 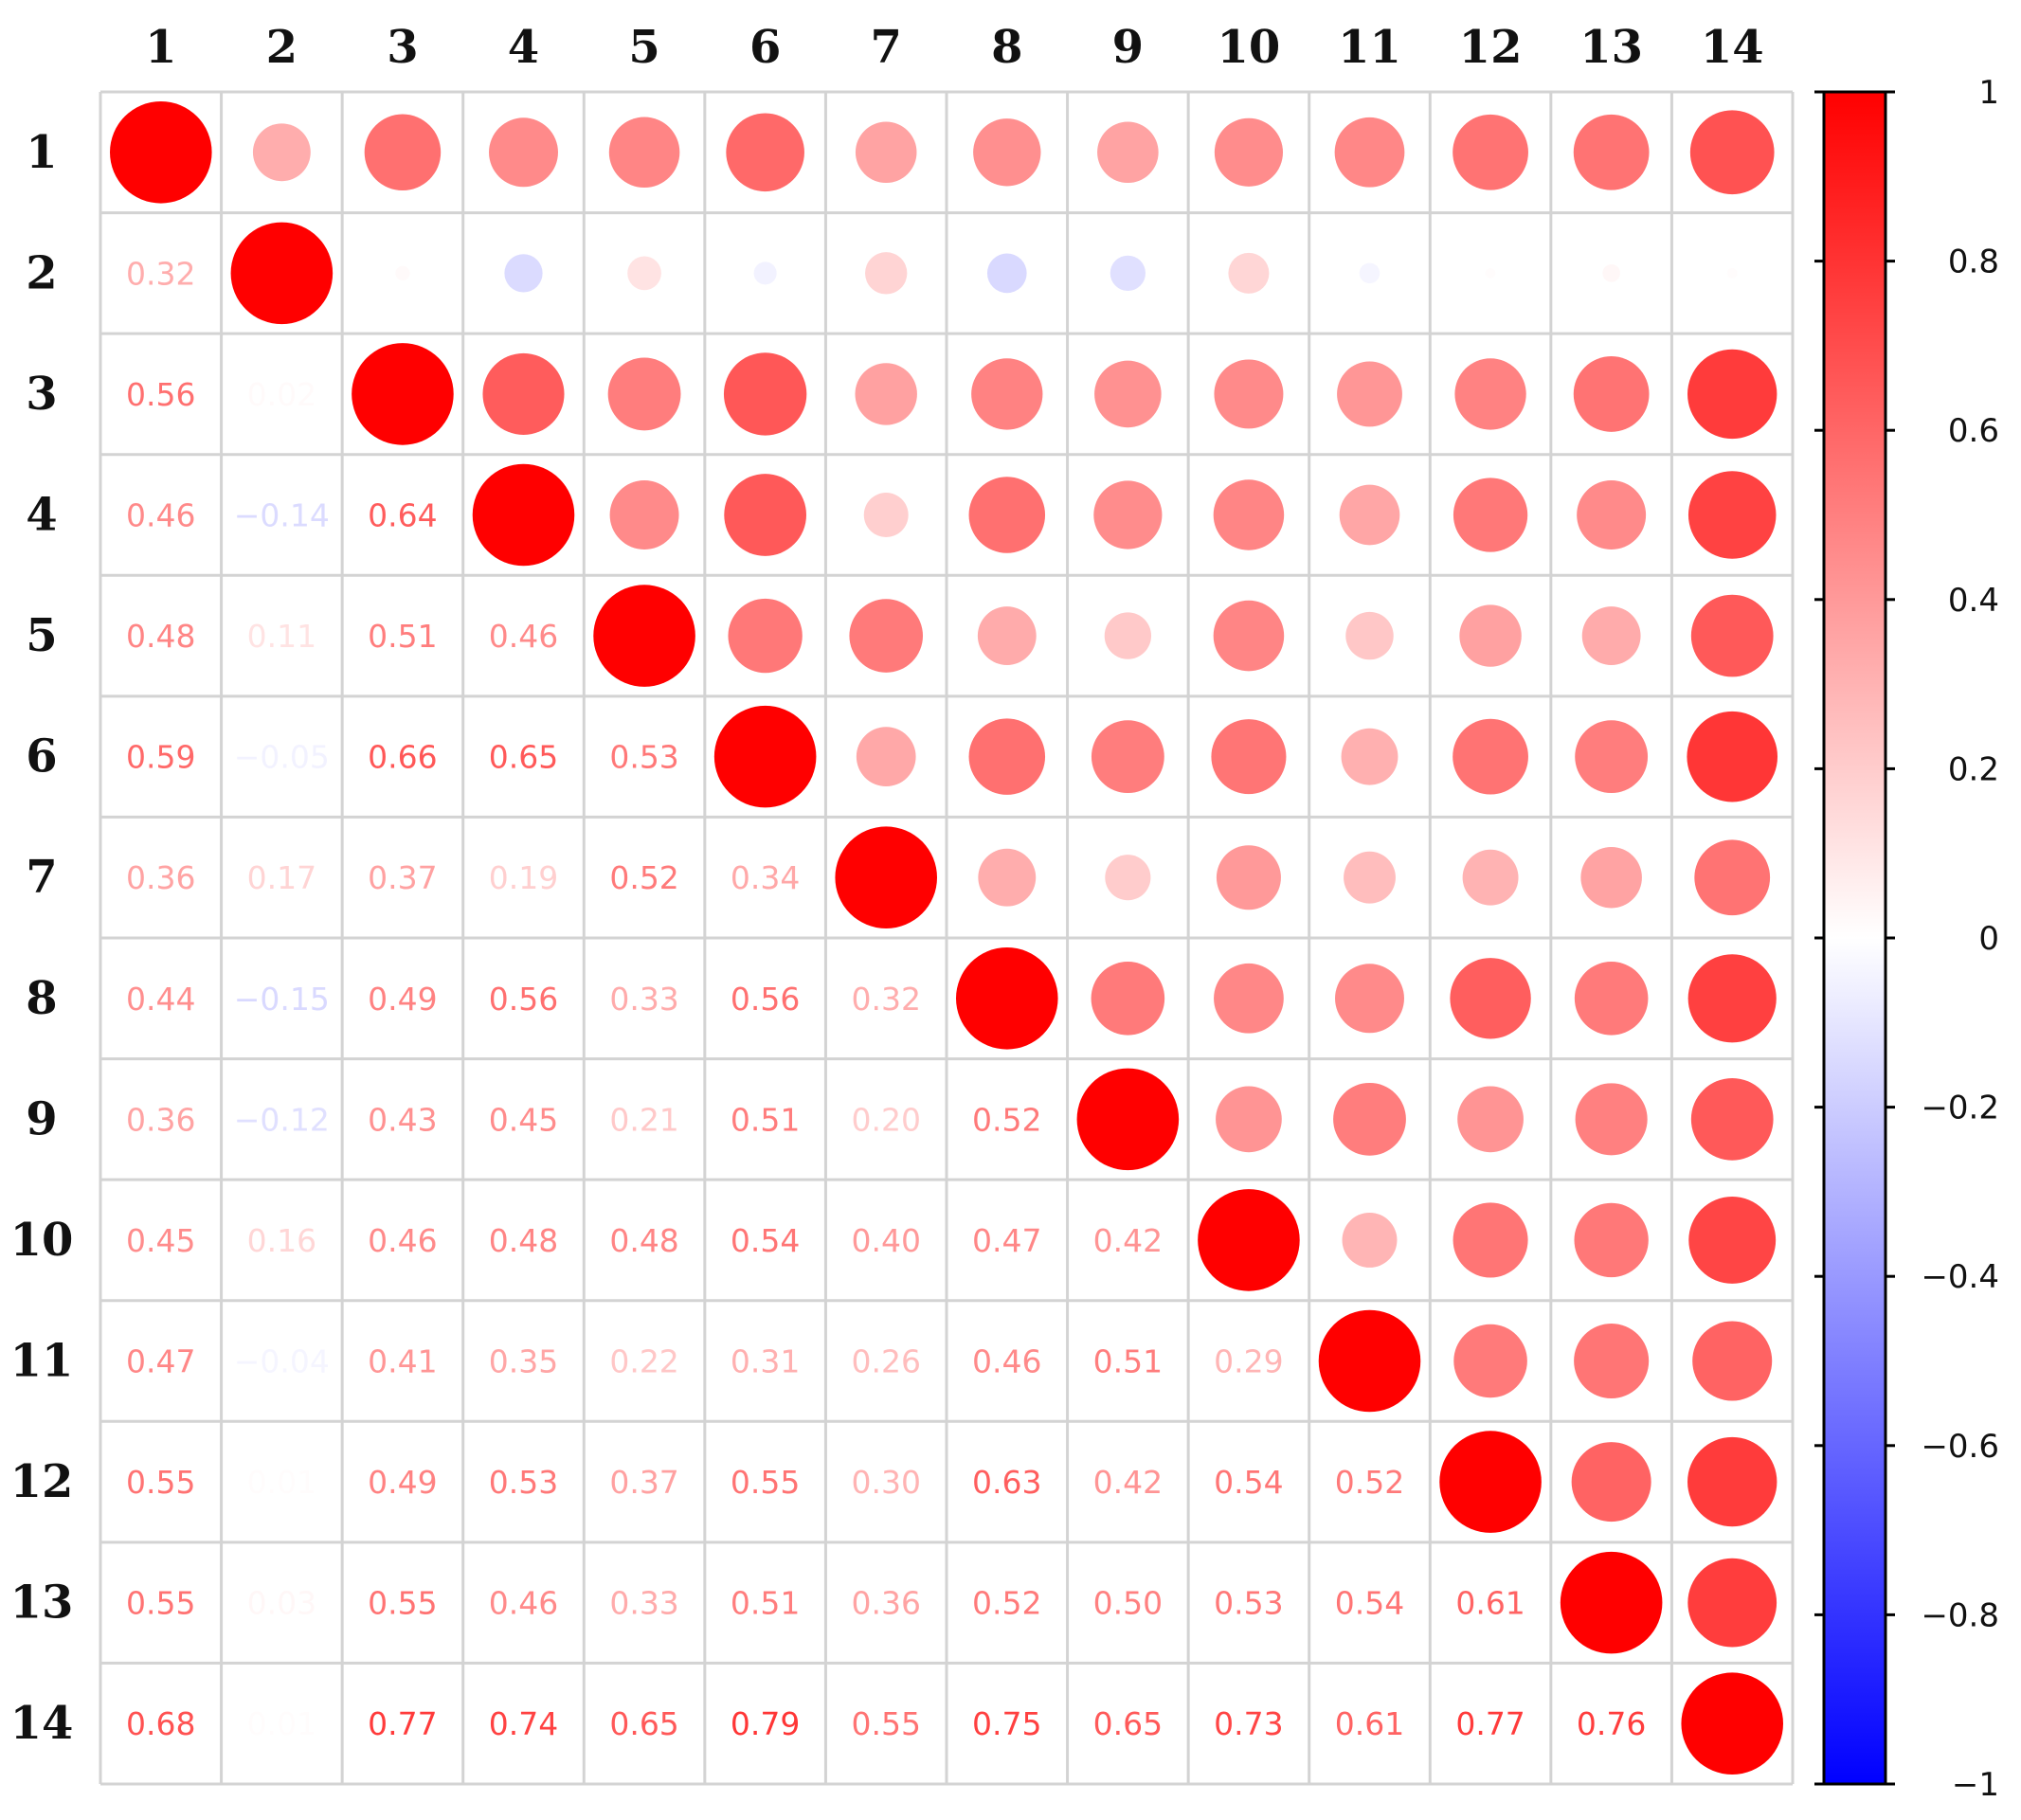 What do you see at coordinates (1007, 1240) in the screenshot?
I see `correlation-value: 0.47` at bounding box center [1007, 1240].